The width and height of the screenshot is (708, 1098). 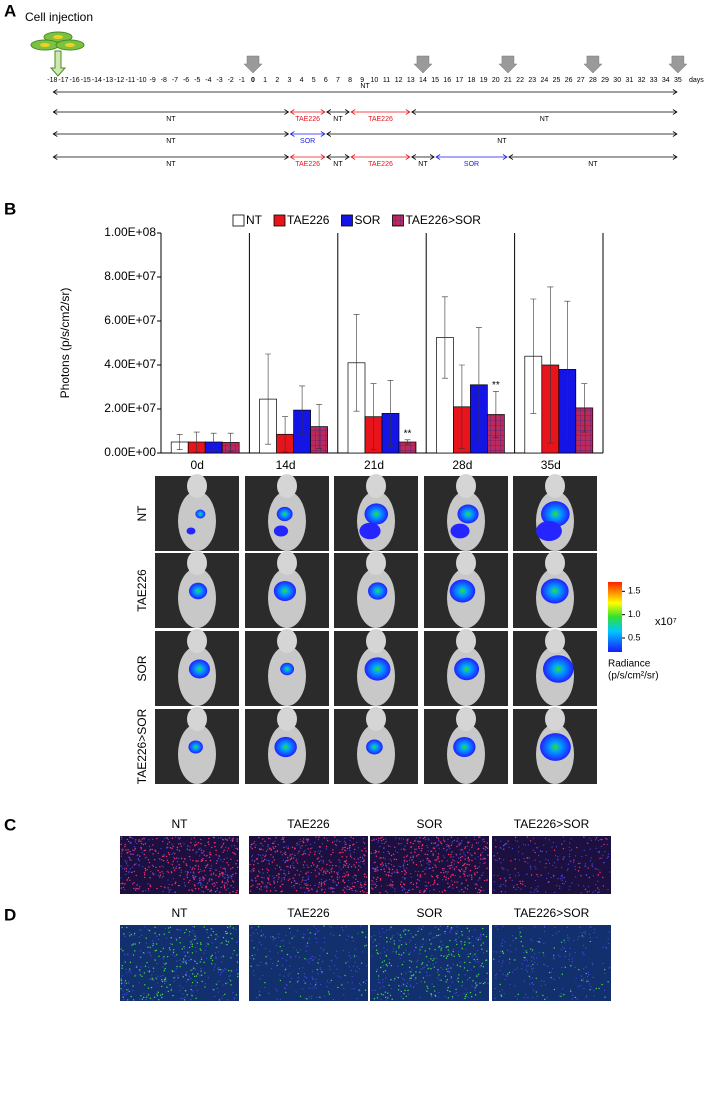 What do you see at coordinates (520, 80) in the screenshot?
I see `day-label: 22` at bounding box center [520, 80].